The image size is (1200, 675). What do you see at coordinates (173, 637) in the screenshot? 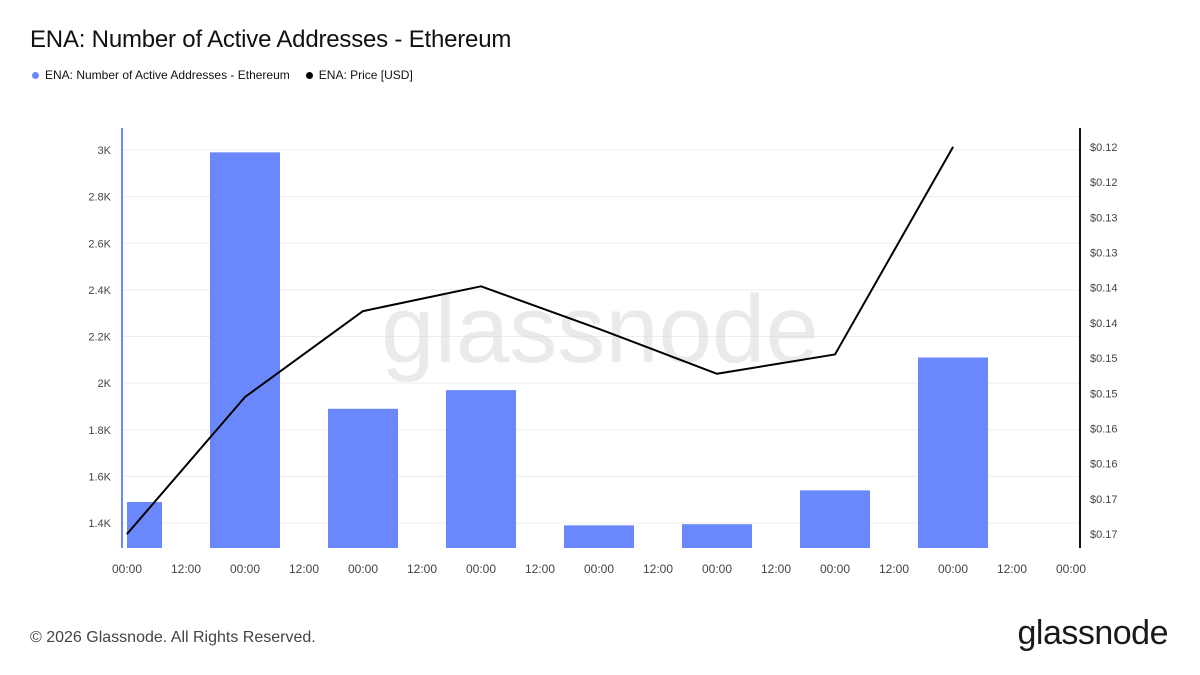
I see `copyright-text: © 2026 Glassnode. All Rights Reserved.` at bounding box center [173, 637].